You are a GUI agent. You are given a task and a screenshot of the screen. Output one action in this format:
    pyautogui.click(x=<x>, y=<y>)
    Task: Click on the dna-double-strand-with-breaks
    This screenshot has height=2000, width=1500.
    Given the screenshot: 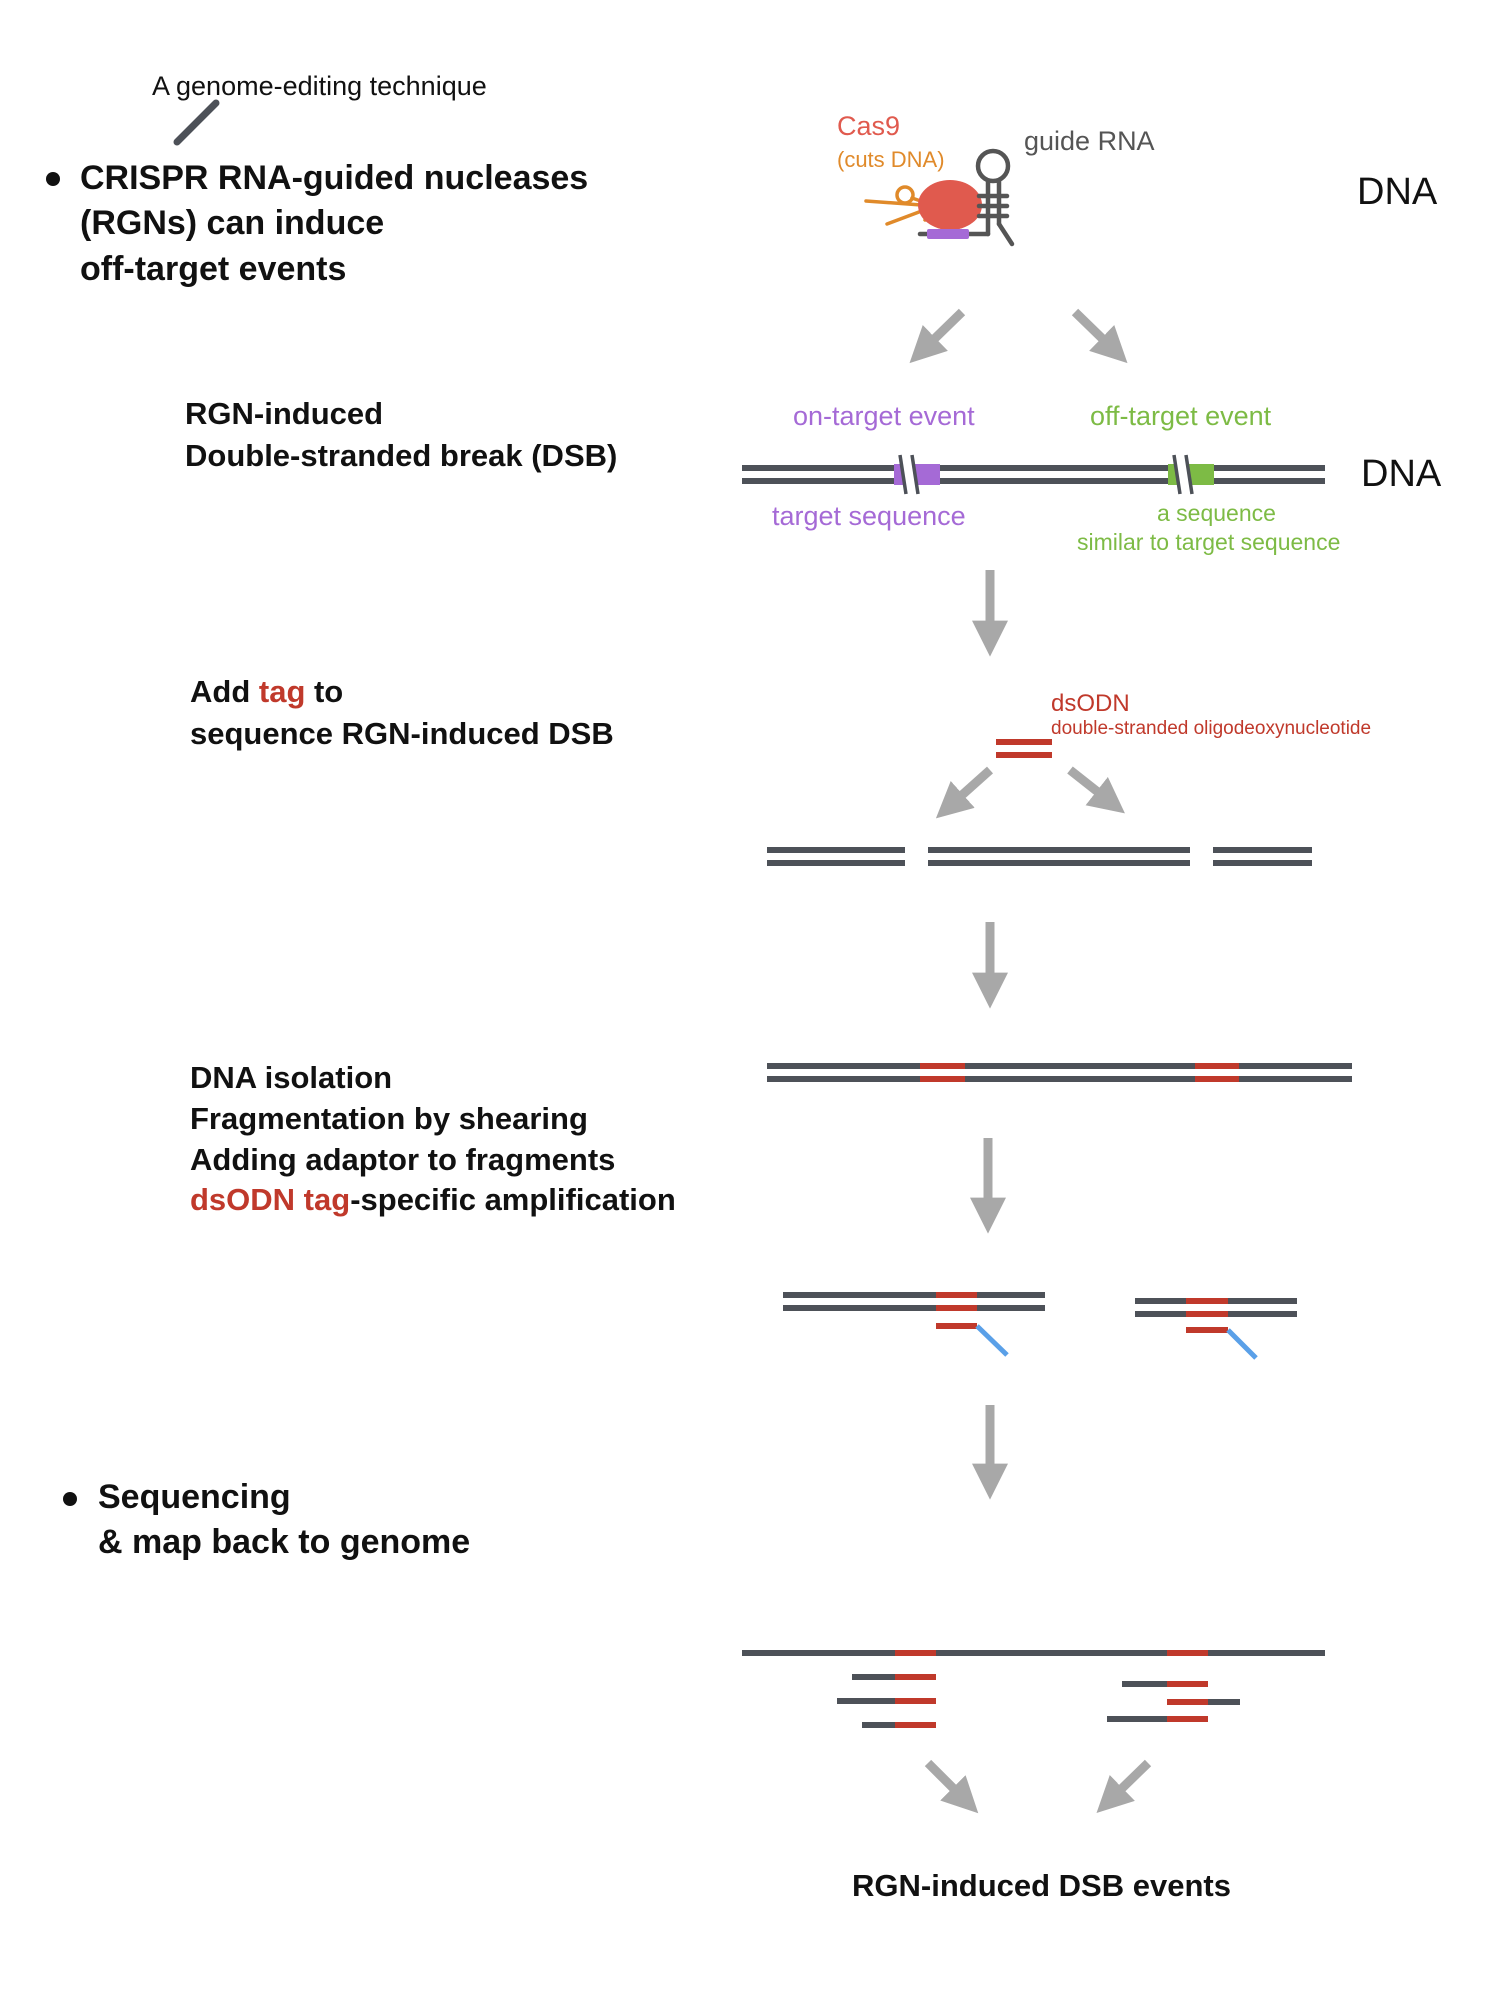 What is the action you would take?
    pyautogui.click(x=1033, y=474)
    